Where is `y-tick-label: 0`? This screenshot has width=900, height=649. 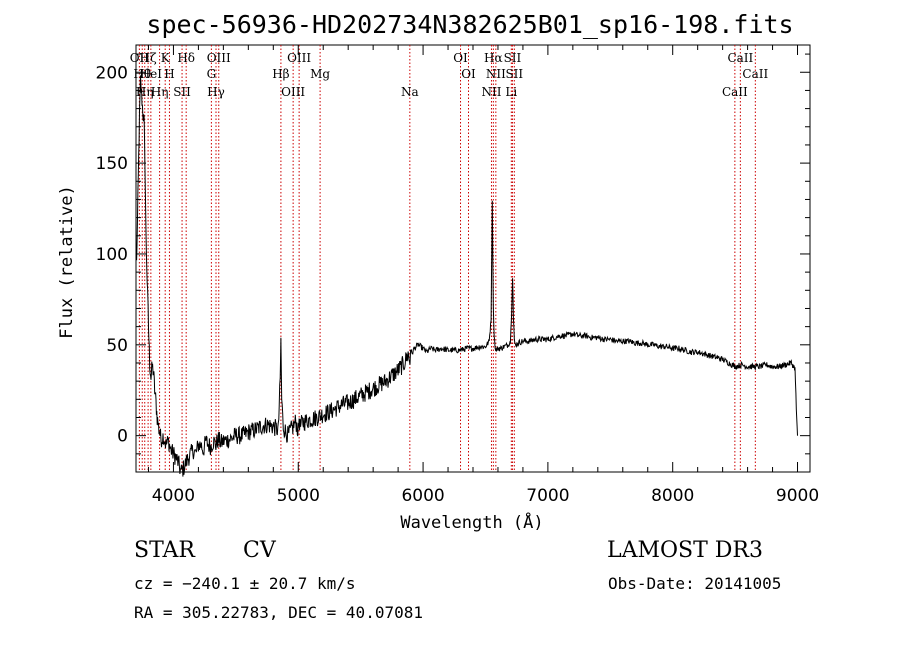
y-tick-label: 0 is located at coordinates (122, 437).